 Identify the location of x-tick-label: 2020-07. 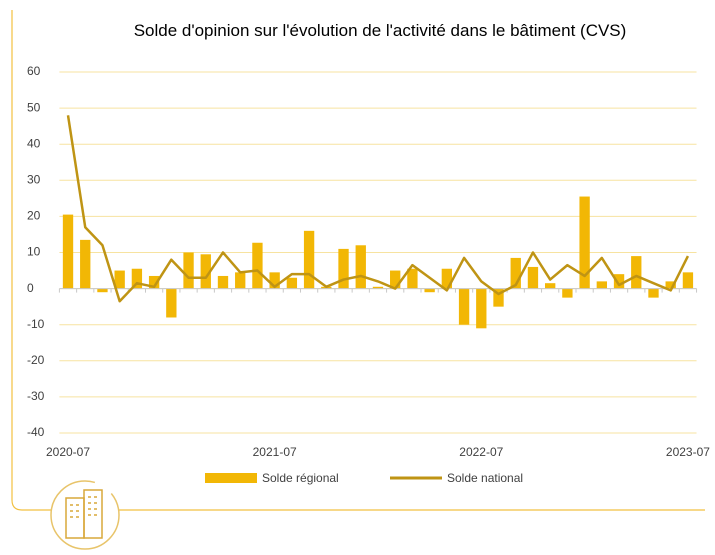
(68, 452).